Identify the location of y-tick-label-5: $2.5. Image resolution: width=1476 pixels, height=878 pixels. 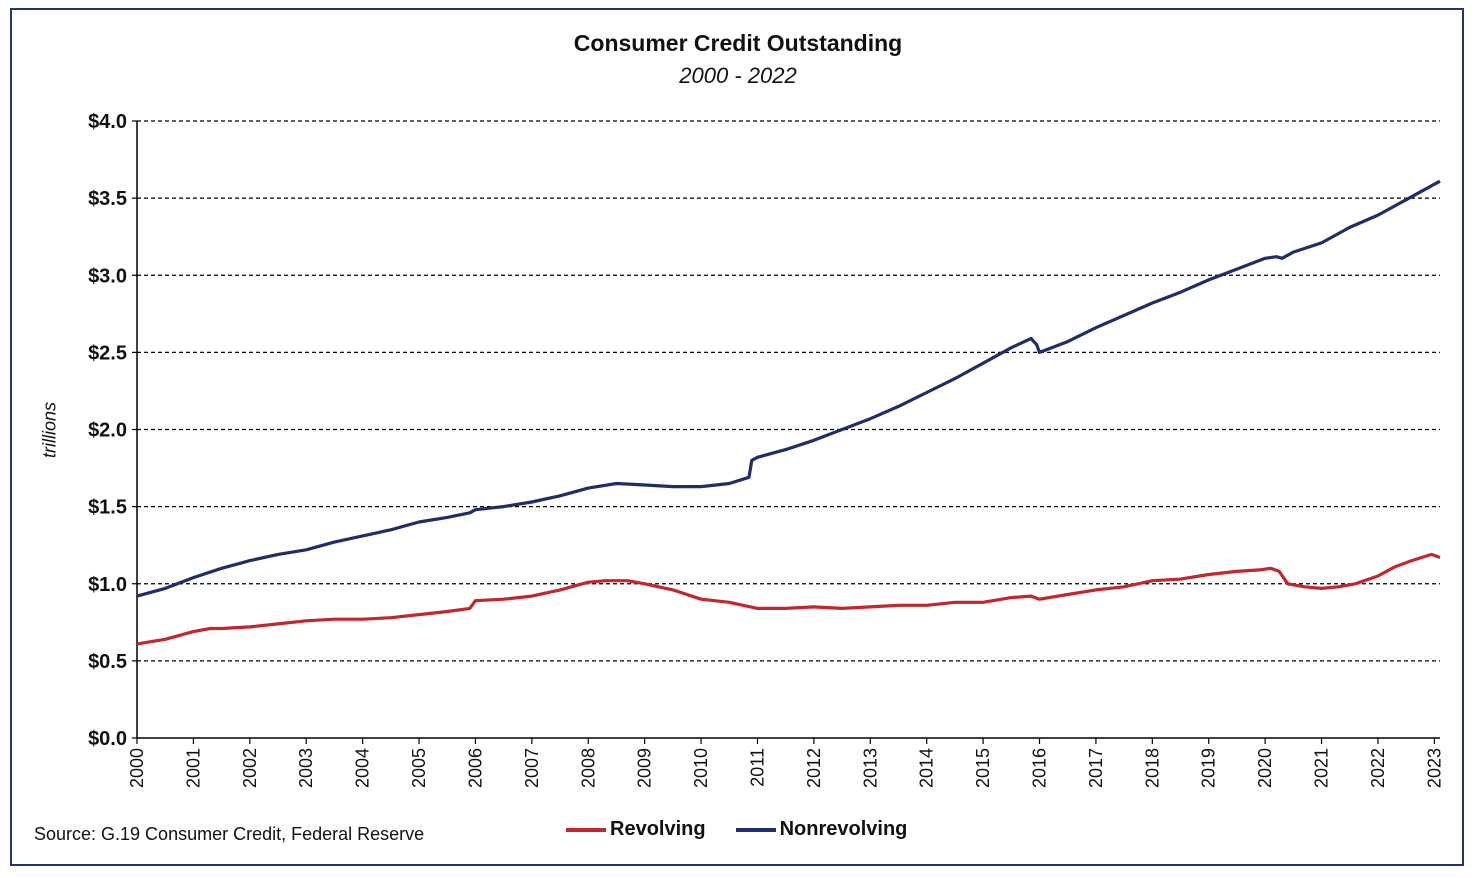
(107, 353).